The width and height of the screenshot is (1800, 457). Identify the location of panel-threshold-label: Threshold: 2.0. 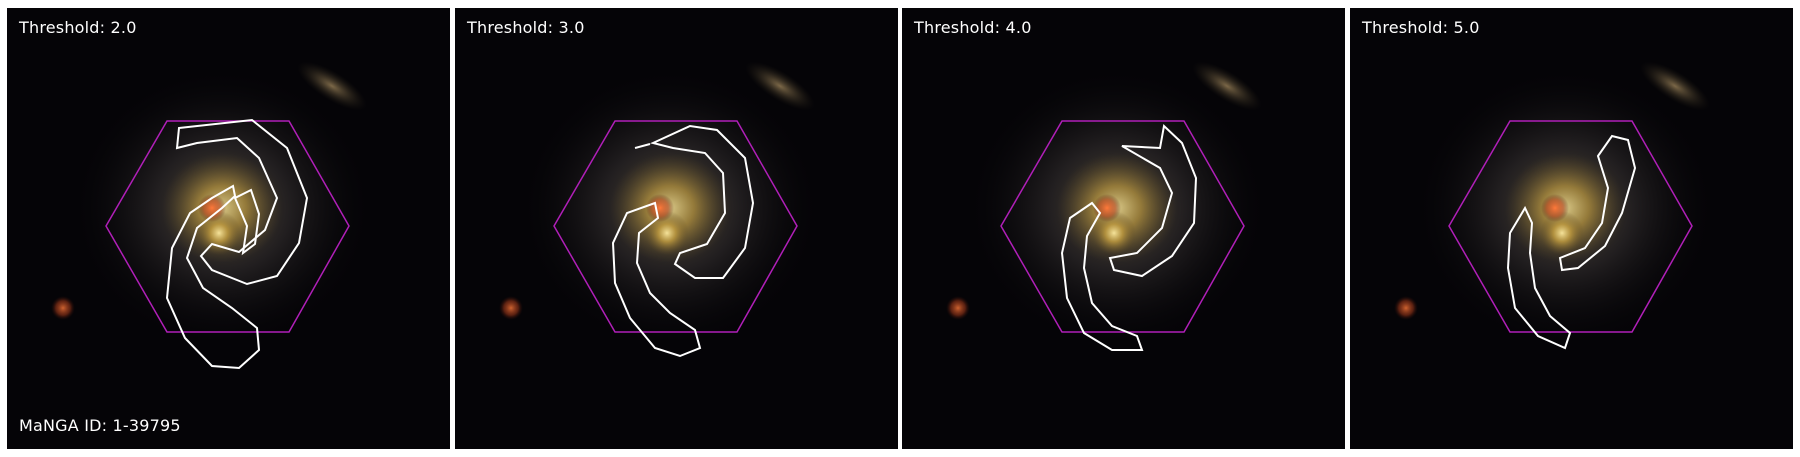
(78, 27).